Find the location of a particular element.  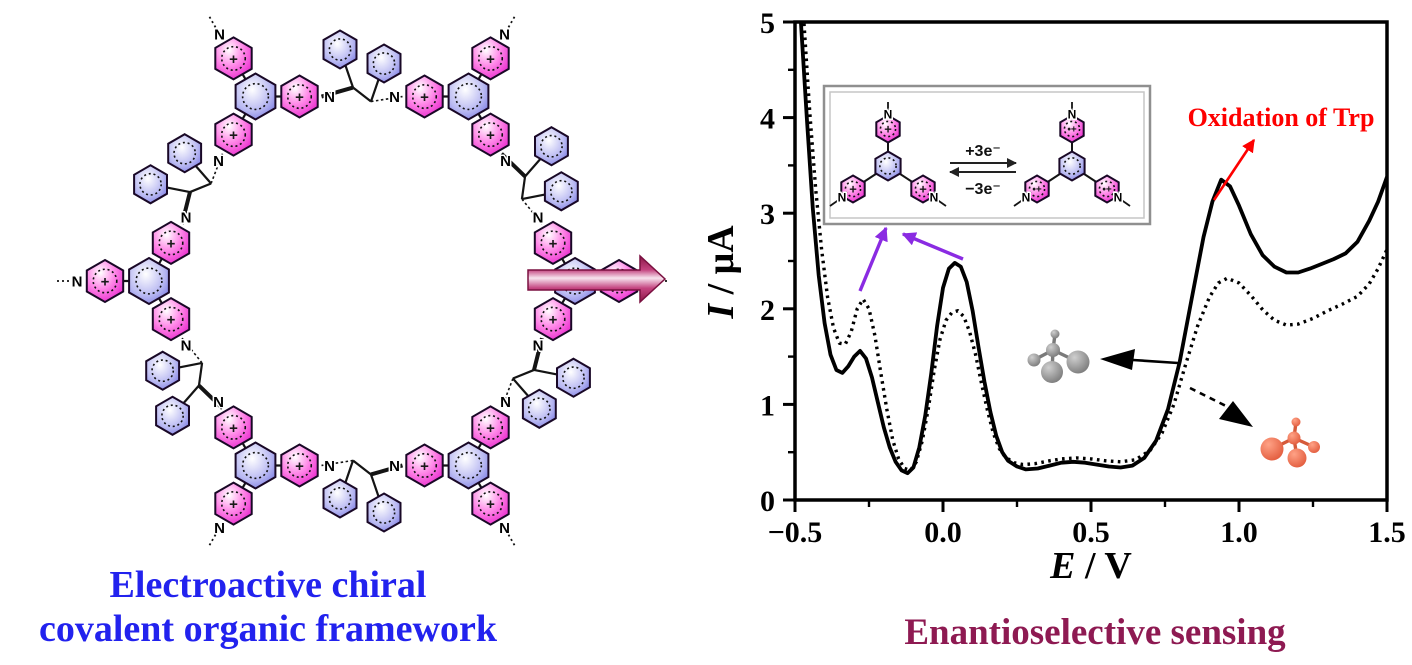

x-tick-label: 0.5 is located at coordinates (1091, 532).